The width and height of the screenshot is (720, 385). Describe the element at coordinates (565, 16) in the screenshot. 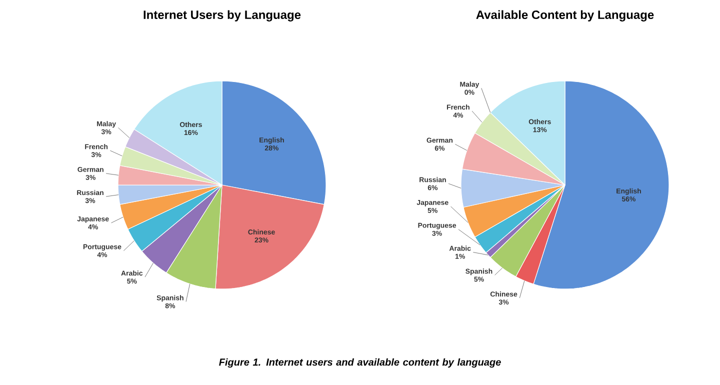

I see `chart-title: Available Content by Language` at that location.